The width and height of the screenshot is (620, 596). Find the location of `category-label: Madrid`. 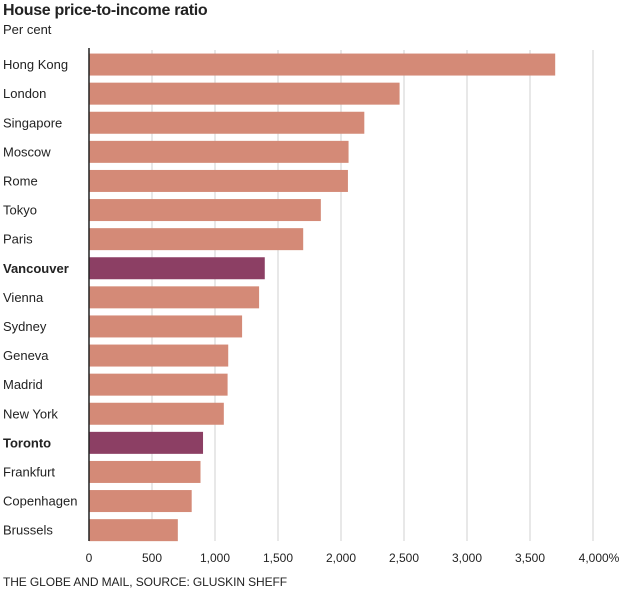

category-label: Madrid is located at coordinates (23, 384).